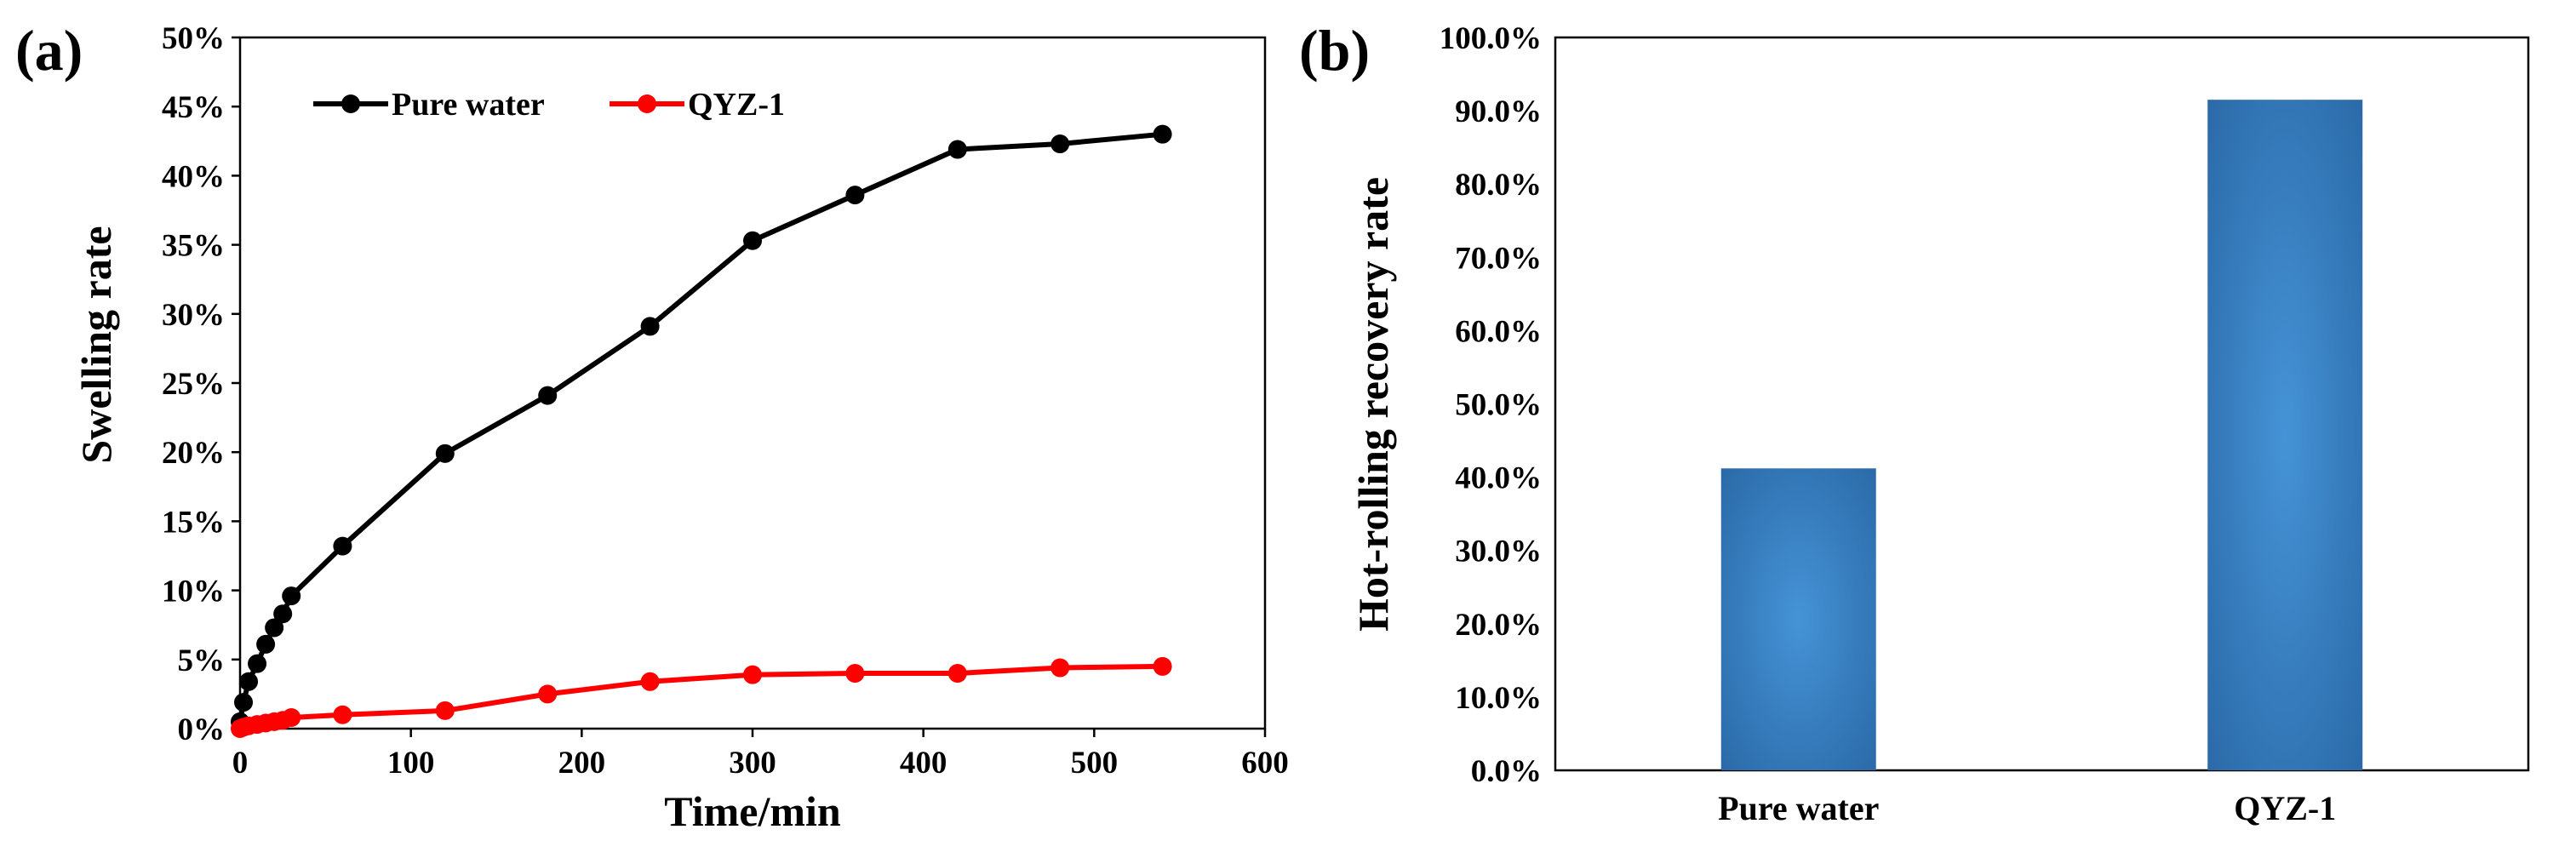  I want to click on y-tick-label-b: 80.0%, so click(1498, 185).